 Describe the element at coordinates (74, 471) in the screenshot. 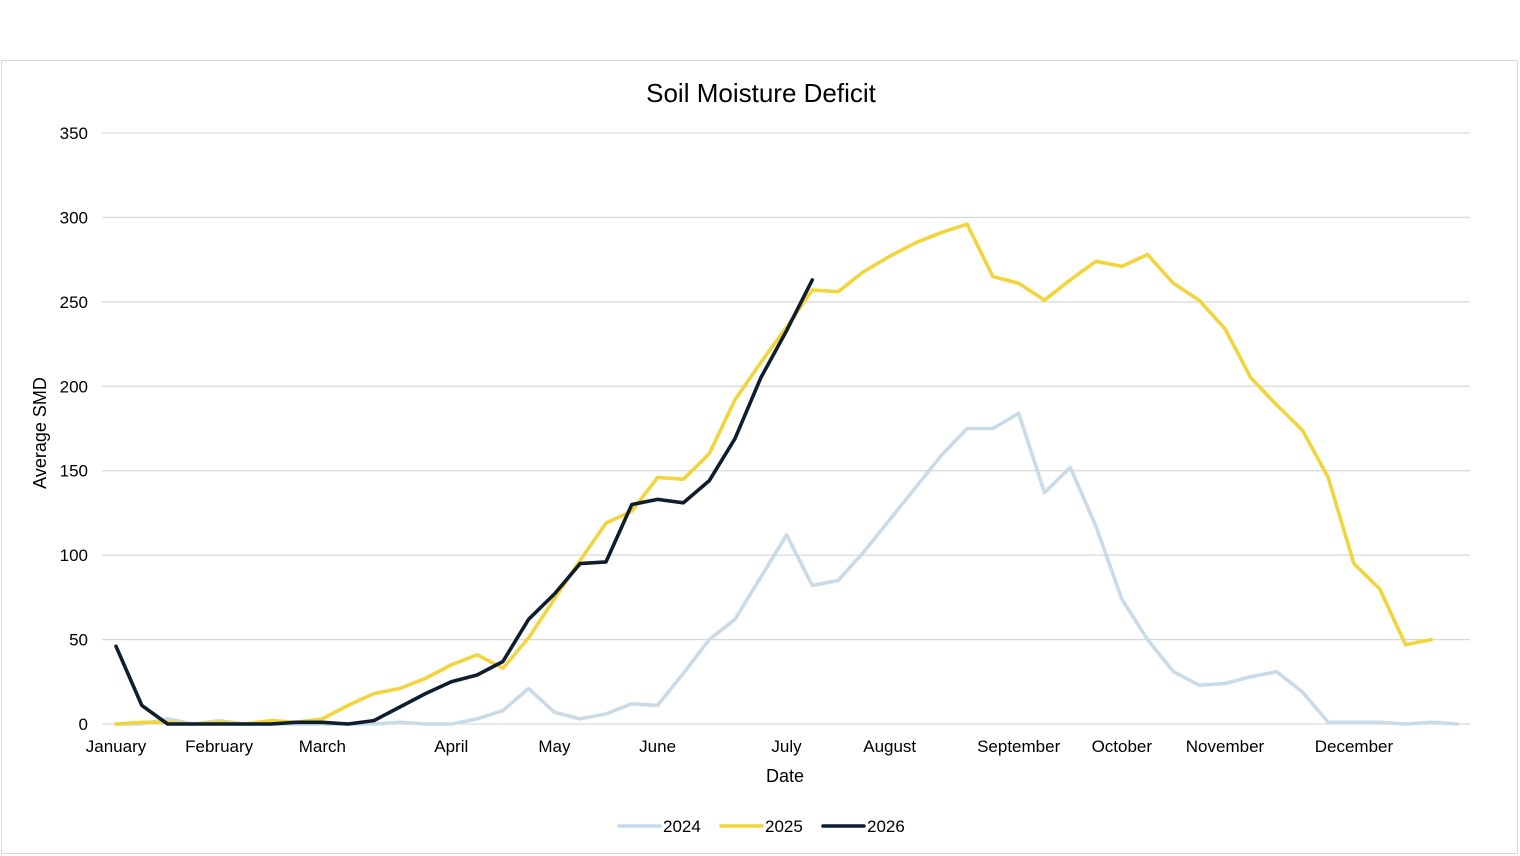

I see `y-tick-label: 150` at that location.